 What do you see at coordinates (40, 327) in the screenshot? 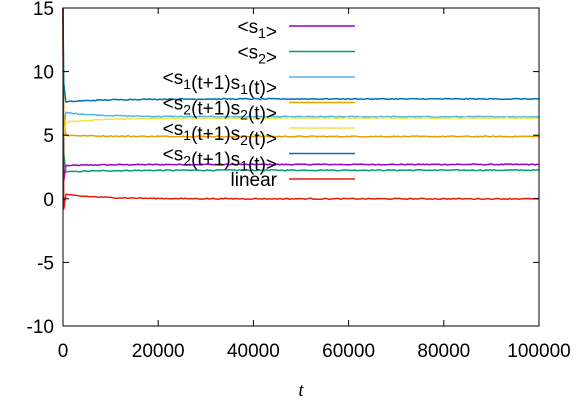
I see `y-tick-label: -10` at bounding box center [40, 327].